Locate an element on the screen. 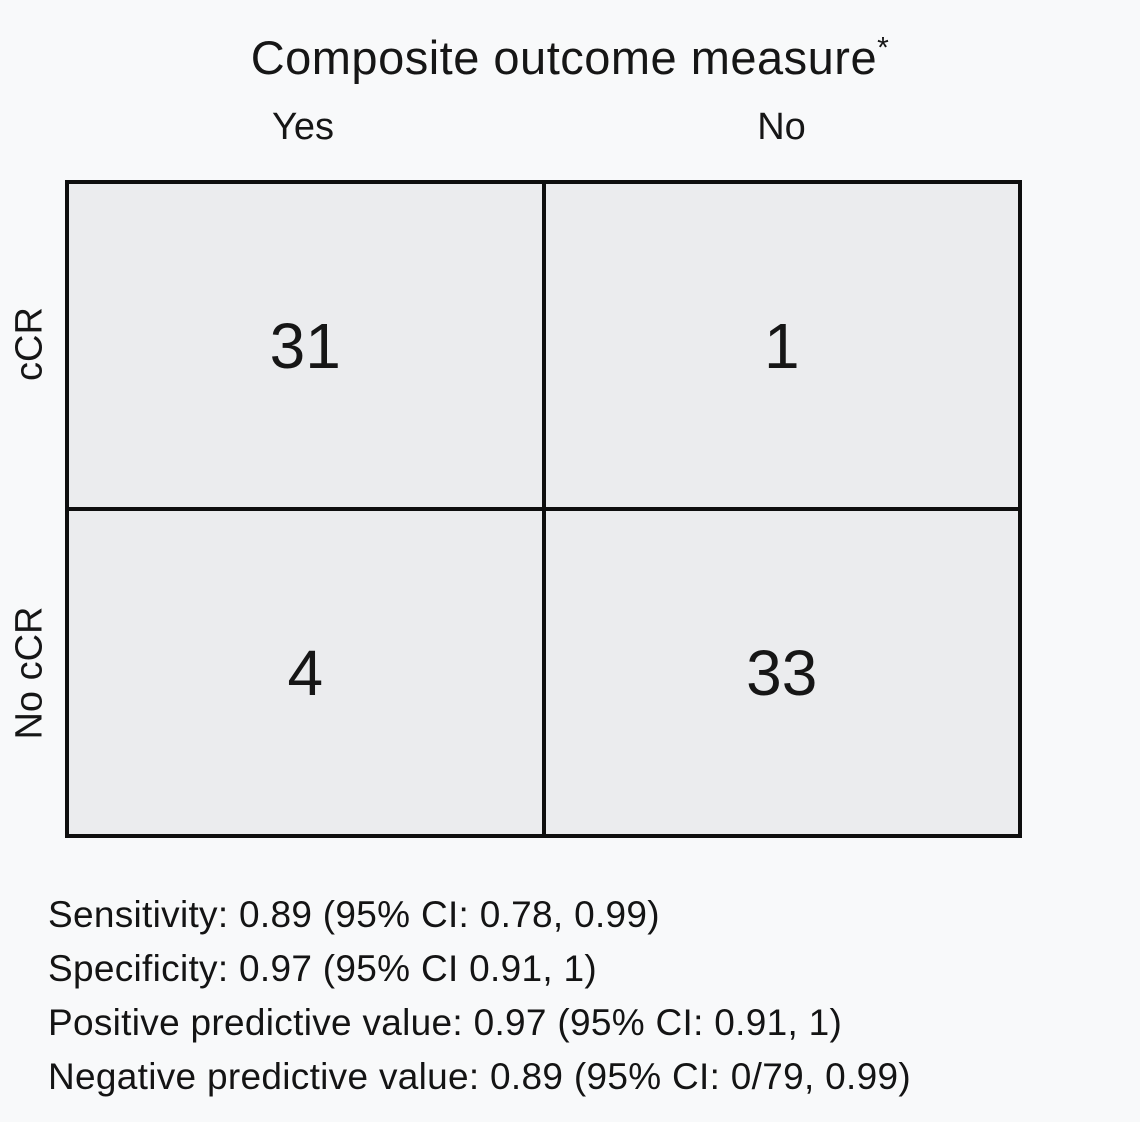 Image resolution: width=1140 pixels, height=1122 pixels. figure-title-text: Composite outcome measure is located at coordinates (564, 57).